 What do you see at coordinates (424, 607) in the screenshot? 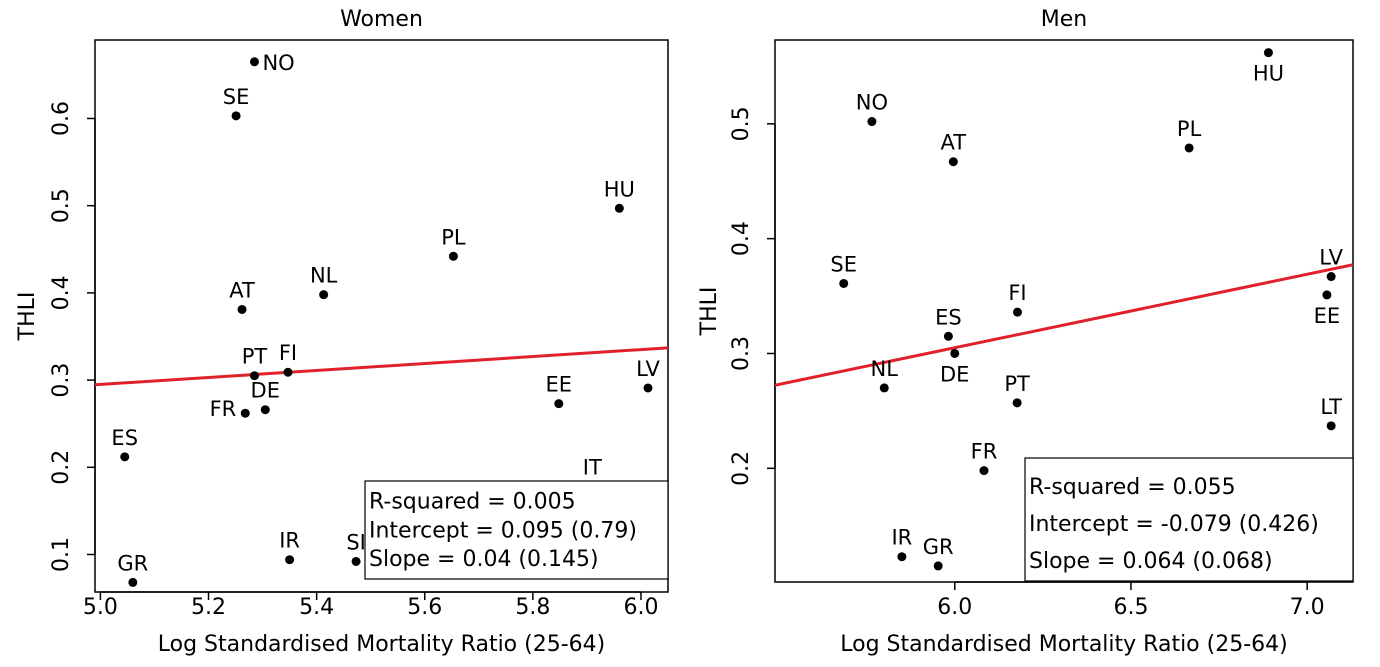
I see `x-tick-label: 5.6` at bounding box center [424, 607].